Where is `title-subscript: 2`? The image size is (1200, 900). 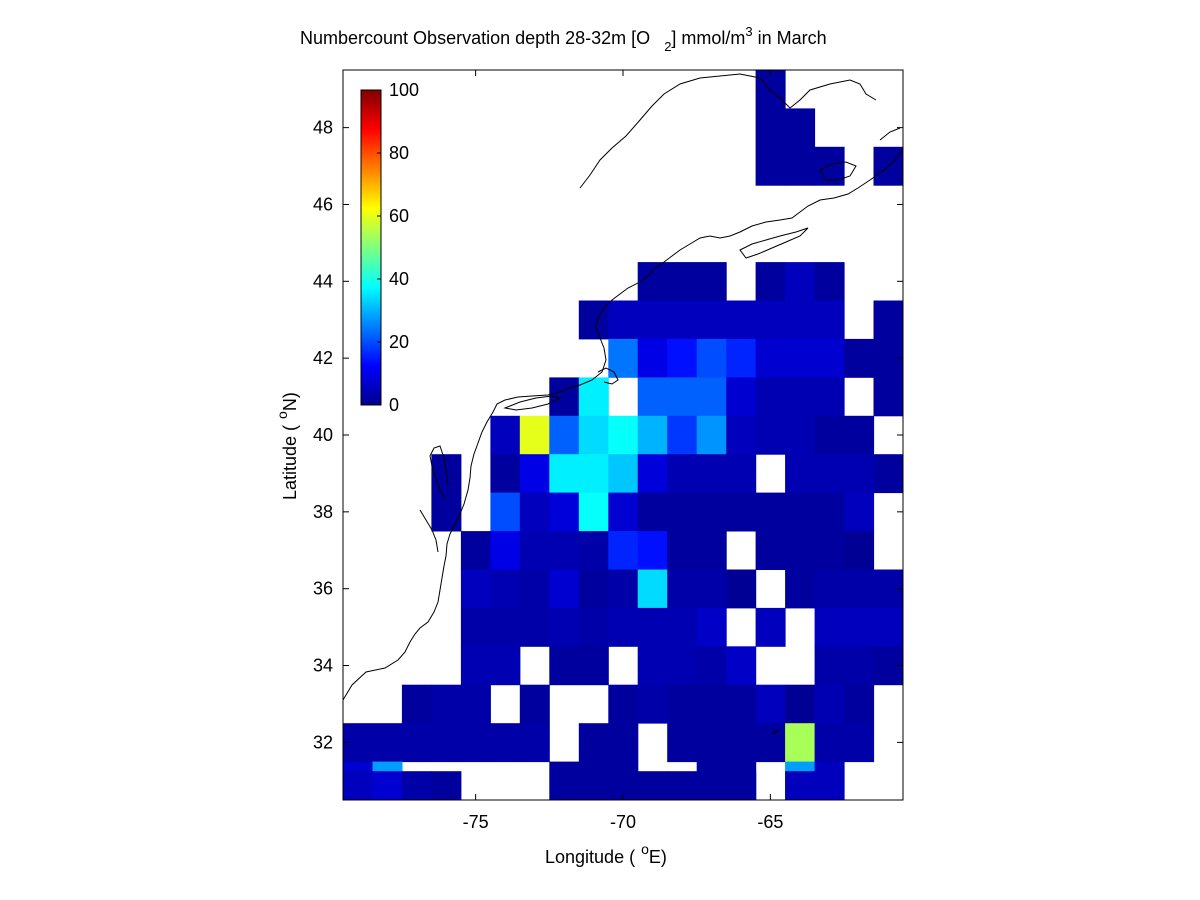 title-subscript: 2 is located at coordinates (667, 46).